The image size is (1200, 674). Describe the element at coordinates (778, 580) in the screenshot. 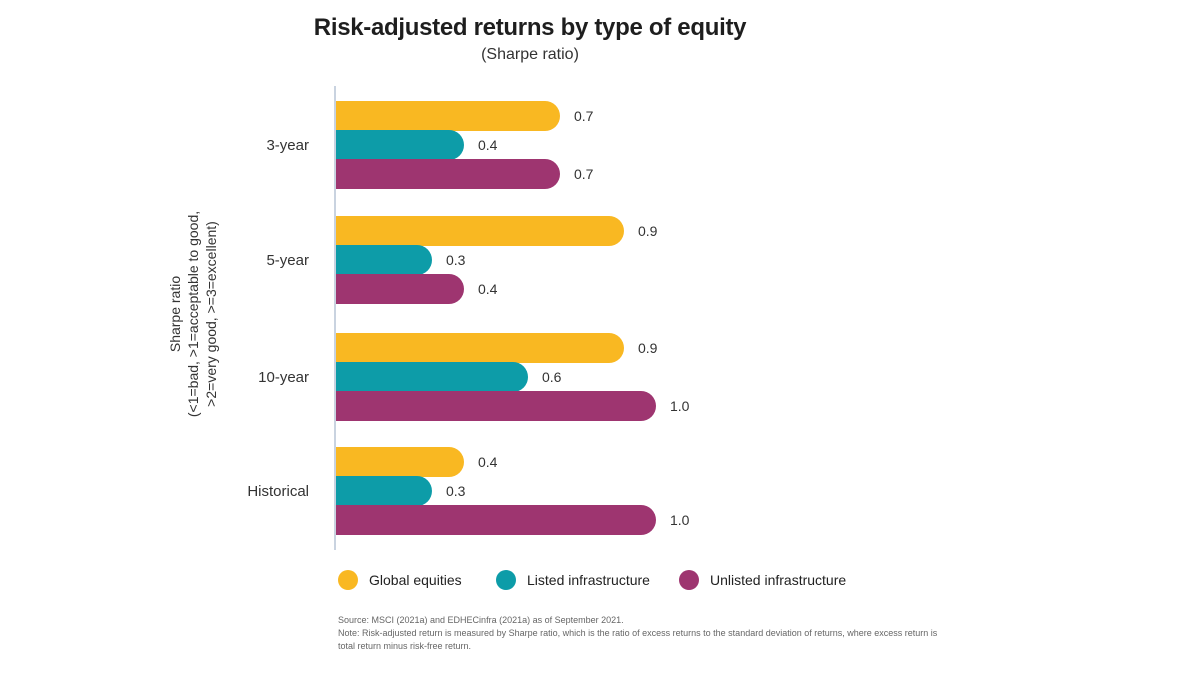

I see `legend-label-unlisted-infrastructure: Unlisted infrastructure` at that location.